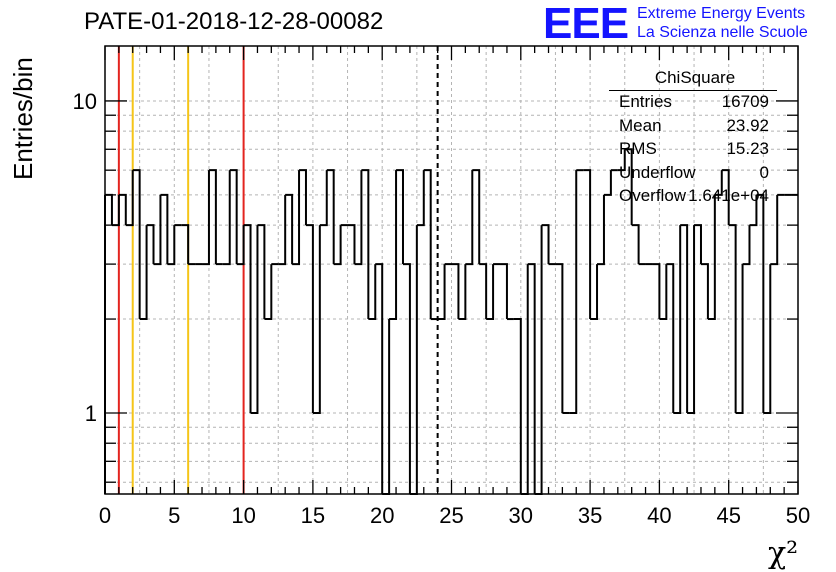  Describe the element at coordinates (721, 13) in the screenshot. I see `logo-line-1: Extreme Energy Events` at that location.